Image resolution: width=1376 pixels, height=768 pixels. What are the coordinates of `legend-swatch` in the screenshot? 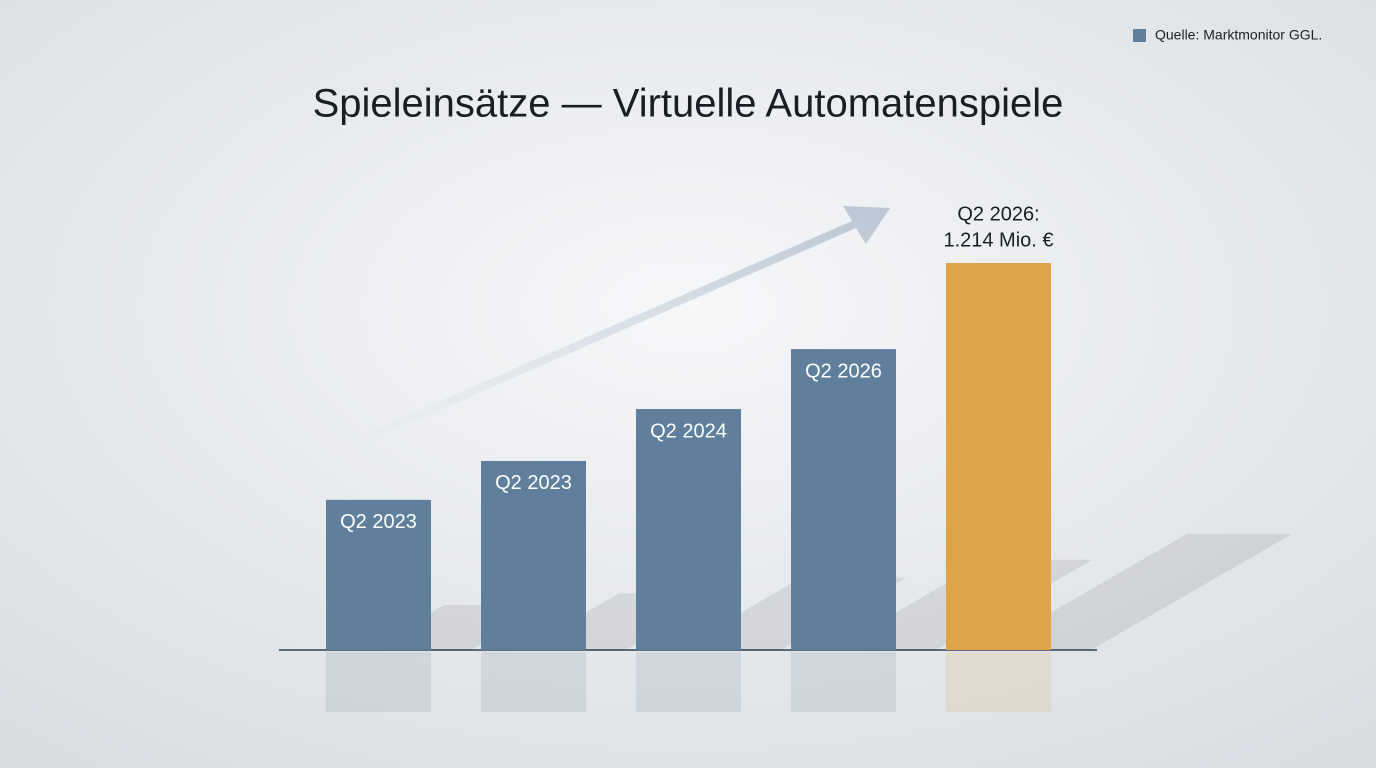 It's located at (1139, 35).